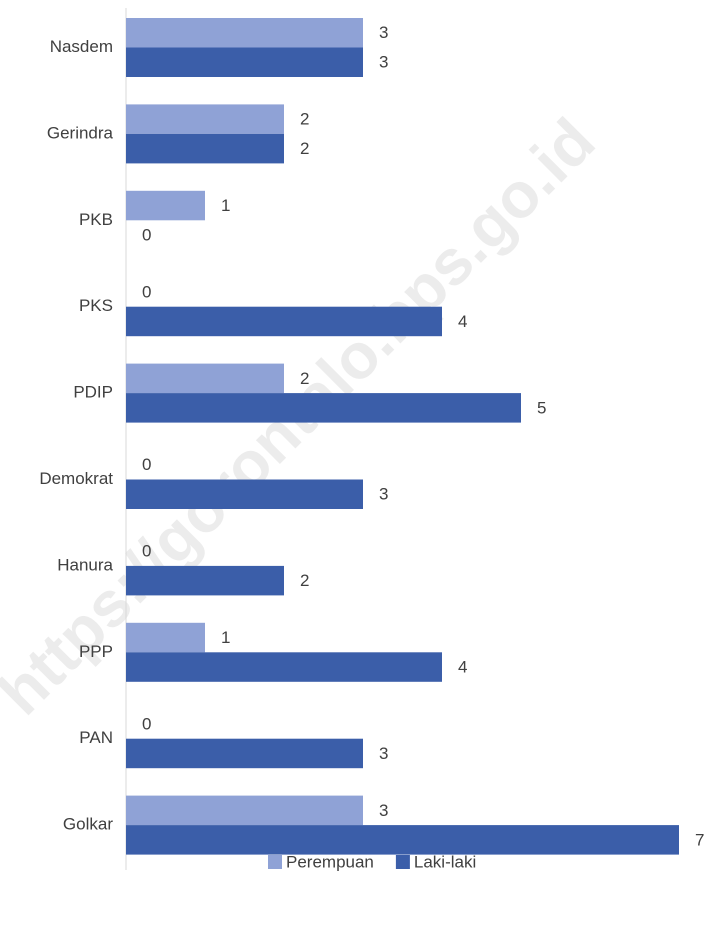  I want to click on y-tick-label: PKS, so click(96, 305).